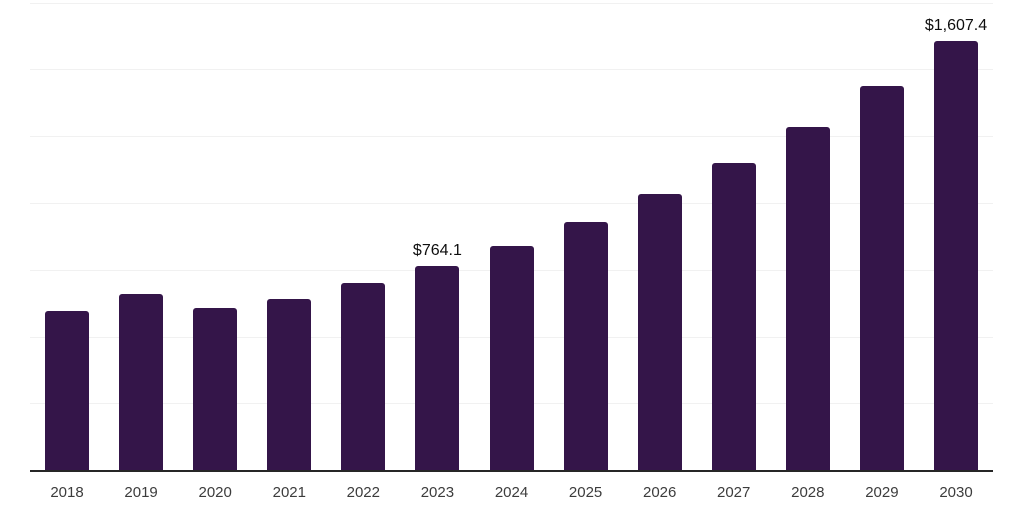 The height and width of the screenshot is (512, 1024). What do you see at coordinates (881, 278) in the screenshot?
I see `bar-2029` at bounding box center [881, 278].